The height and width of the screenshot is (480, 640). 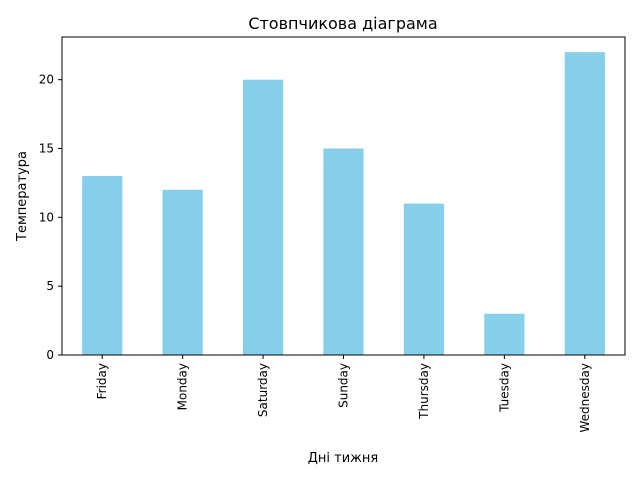 I want to click on chart-title: Стовпчикова діаграма, so click(x=342, y=23).